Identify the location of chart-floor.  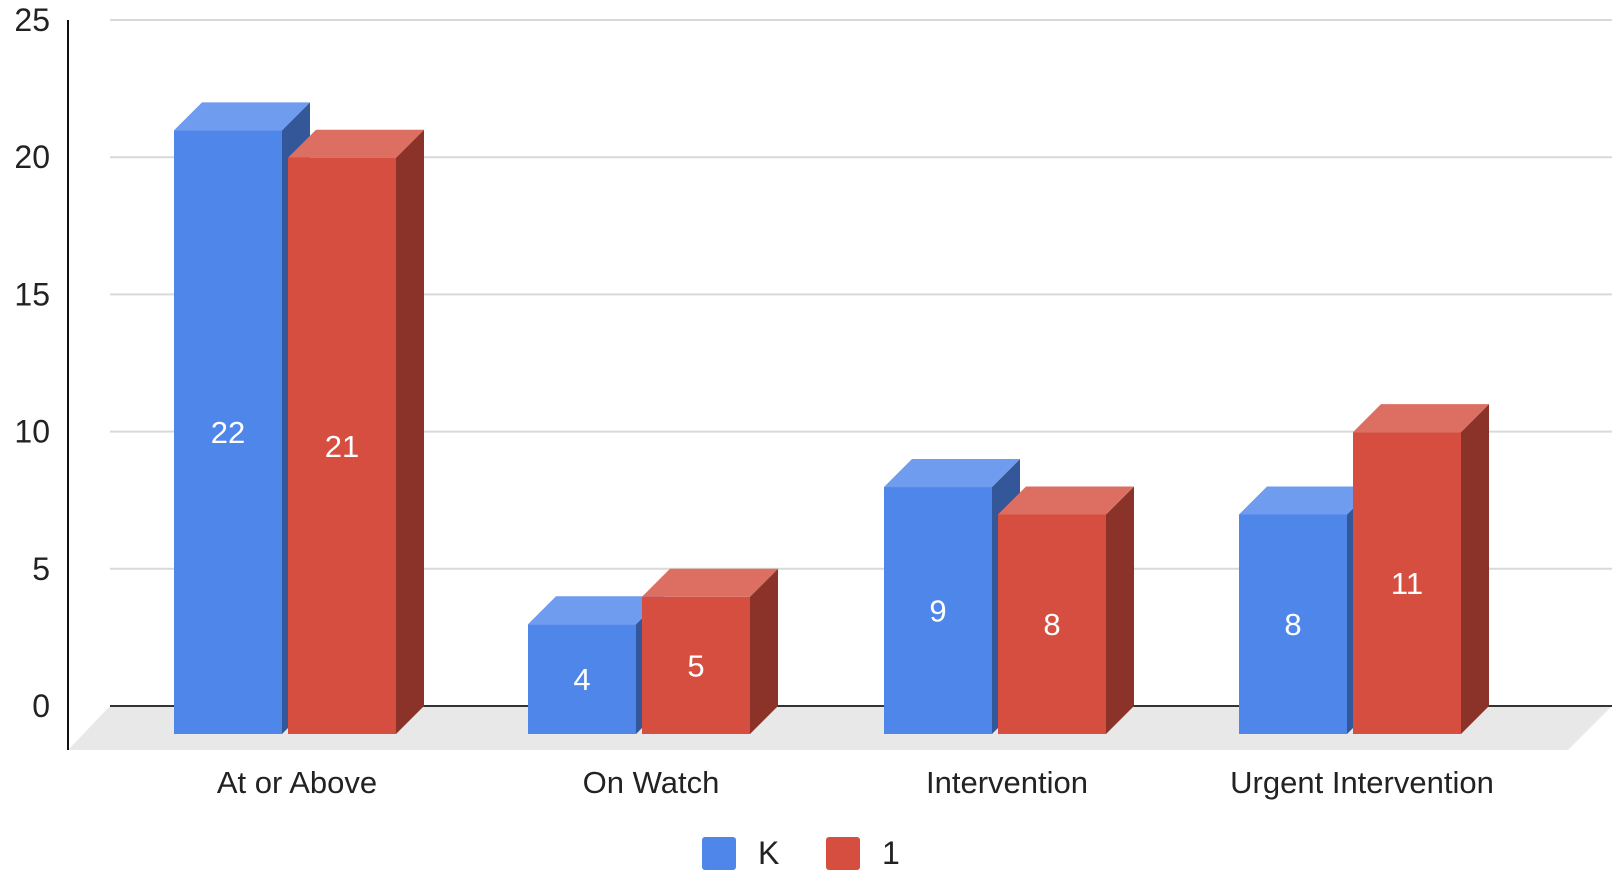
(840, 728).